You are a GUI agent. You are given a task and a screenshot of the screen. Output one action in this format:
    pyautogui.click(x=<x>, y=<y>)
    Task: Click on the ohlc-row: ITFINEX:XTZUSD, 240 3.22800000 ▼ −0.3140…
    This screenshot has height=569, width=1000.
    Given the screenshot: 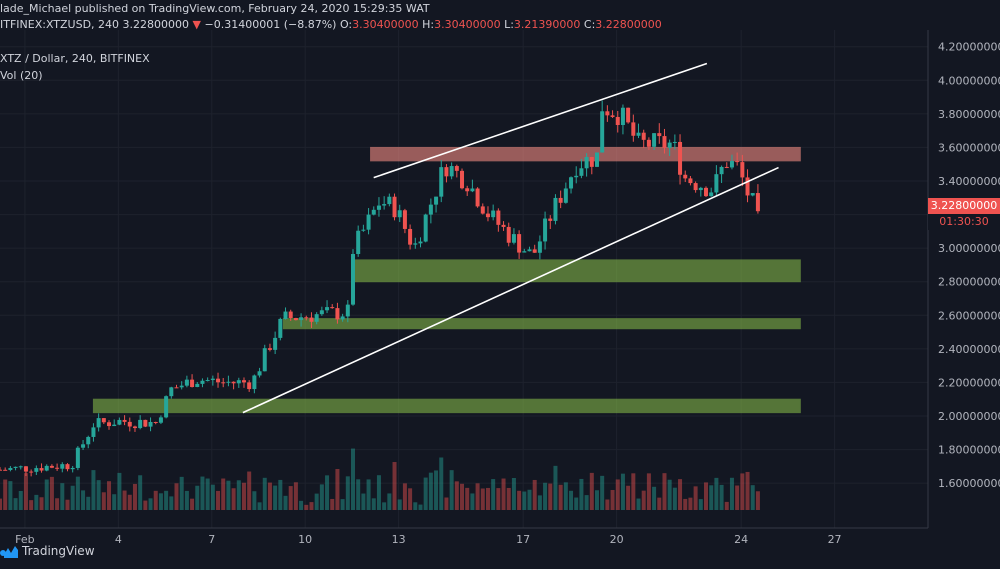 What is the action you would take?
    pyautogui.click(x=331, y=25)
    